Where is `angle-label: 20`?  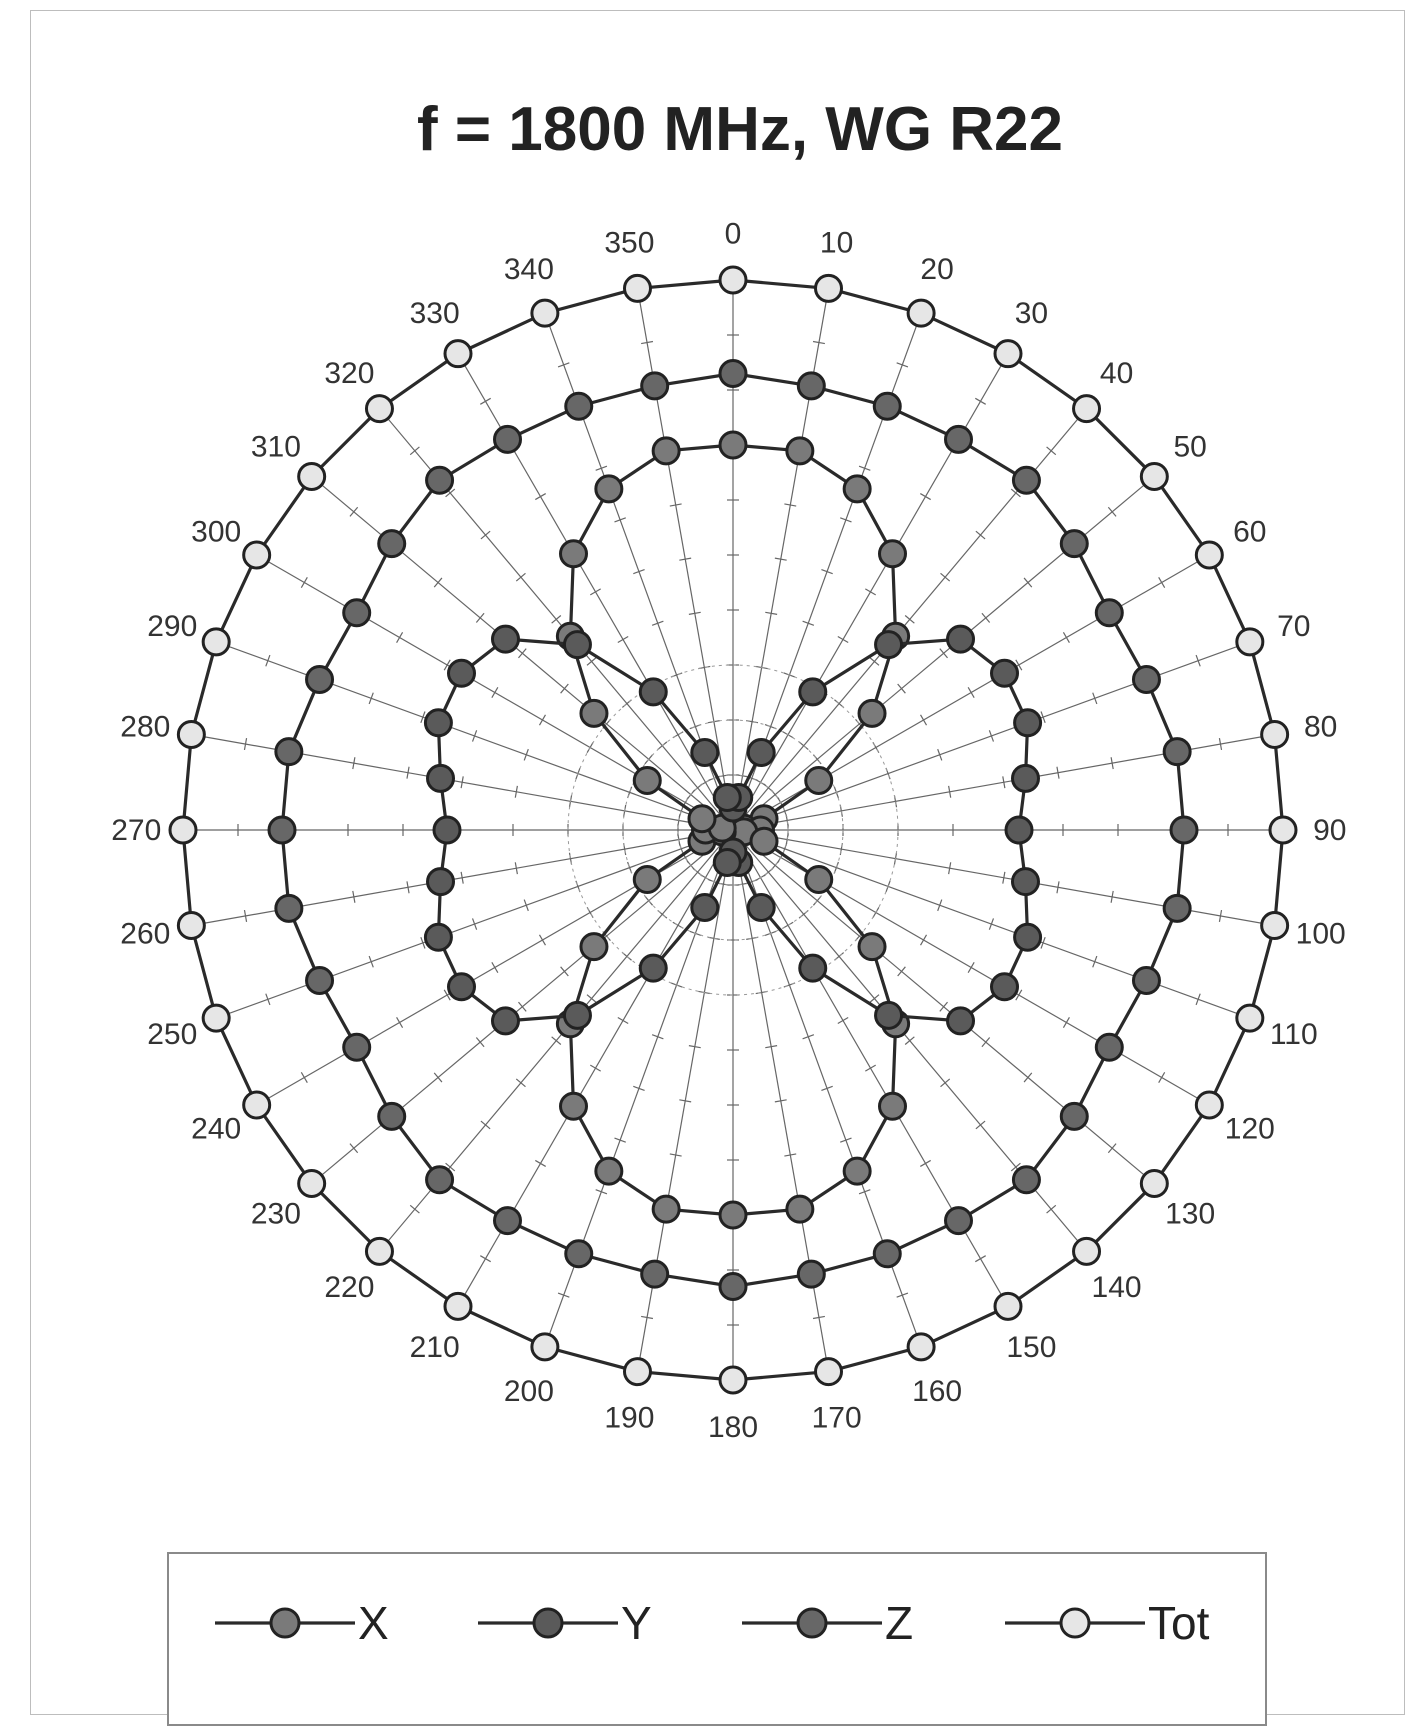 angle-label: 20 is located at coordinates (936, 269).